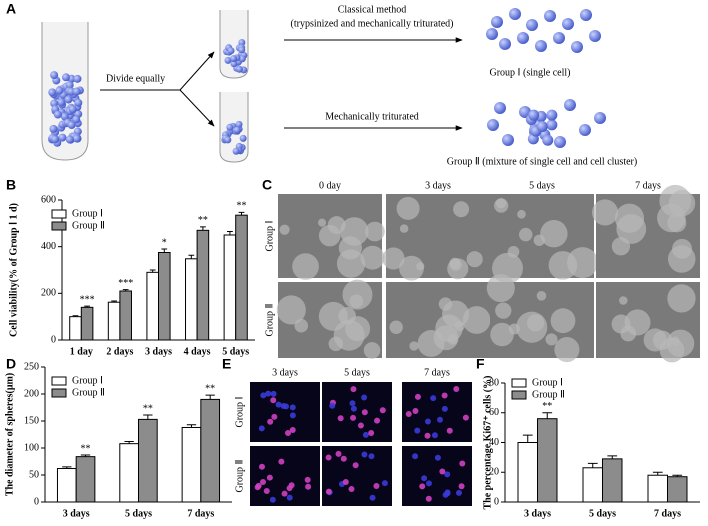  Describe the element at coordinates (9, 434) in the screenshot. I see `y-axis-label: The diameter of spheres(μm)` at that location.